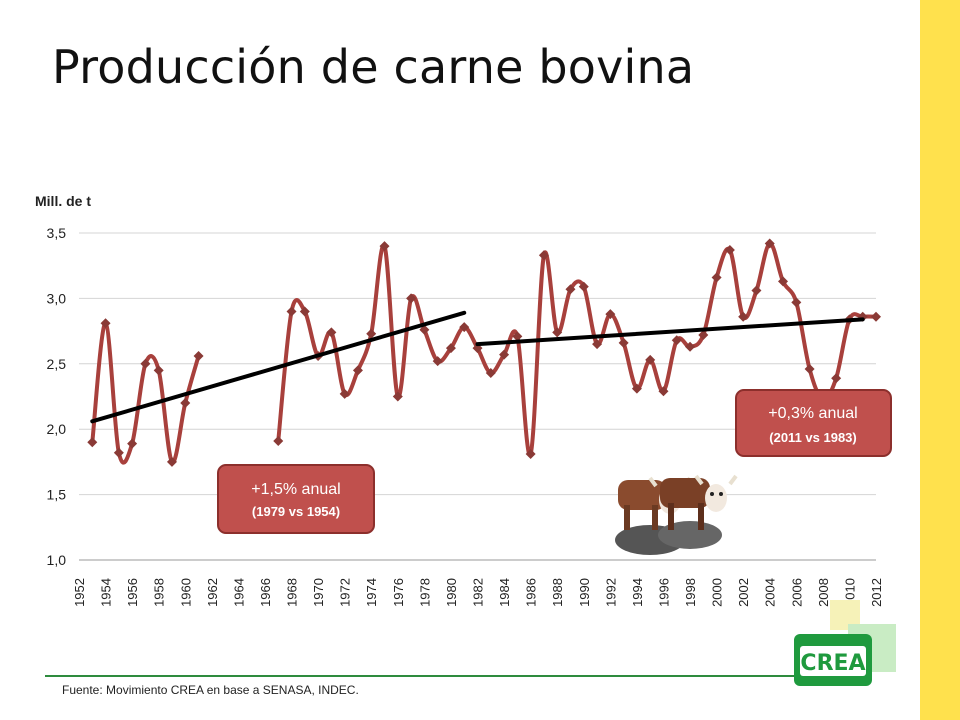 The width and height of the screenshot is (960, 720). I want to click on x-tick-label: 1984, so click(504, 592).